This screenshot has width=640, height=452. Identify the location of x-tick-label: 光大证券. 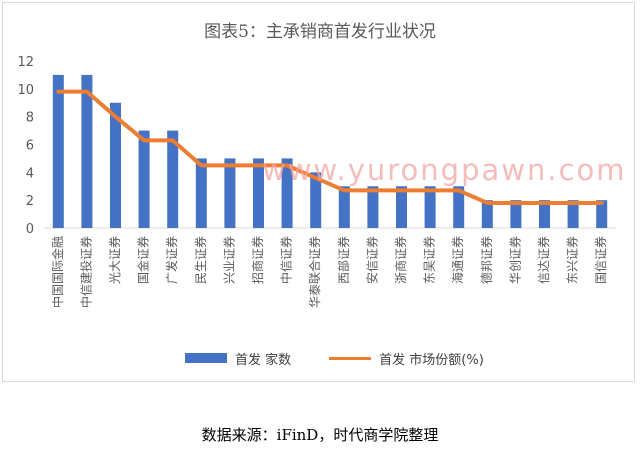
(114, 260).